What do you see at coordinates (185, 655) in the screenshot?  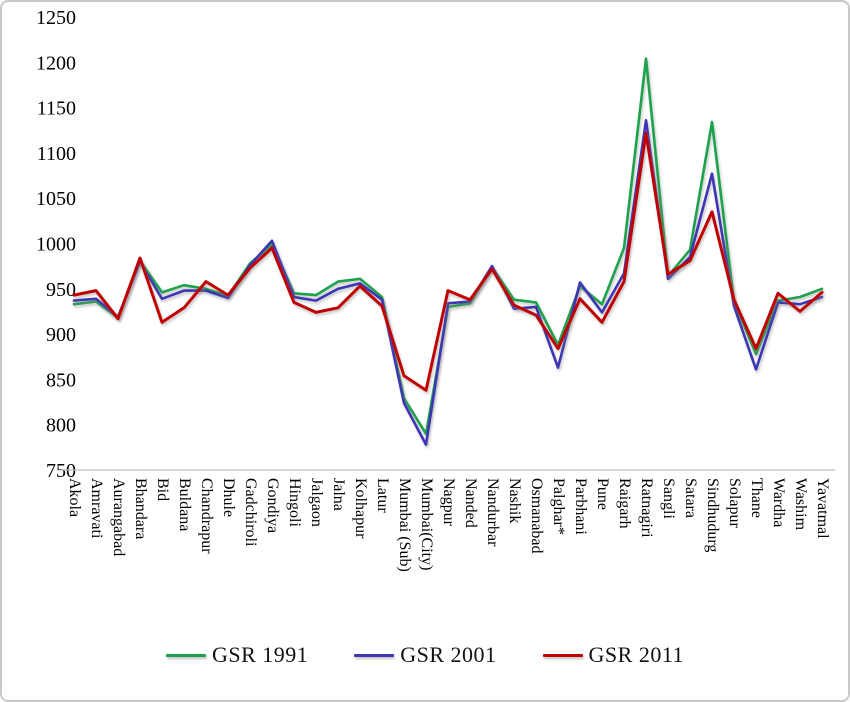 I see `legend-line-swatch-gsr-1991` at bounding box center [185, 655].